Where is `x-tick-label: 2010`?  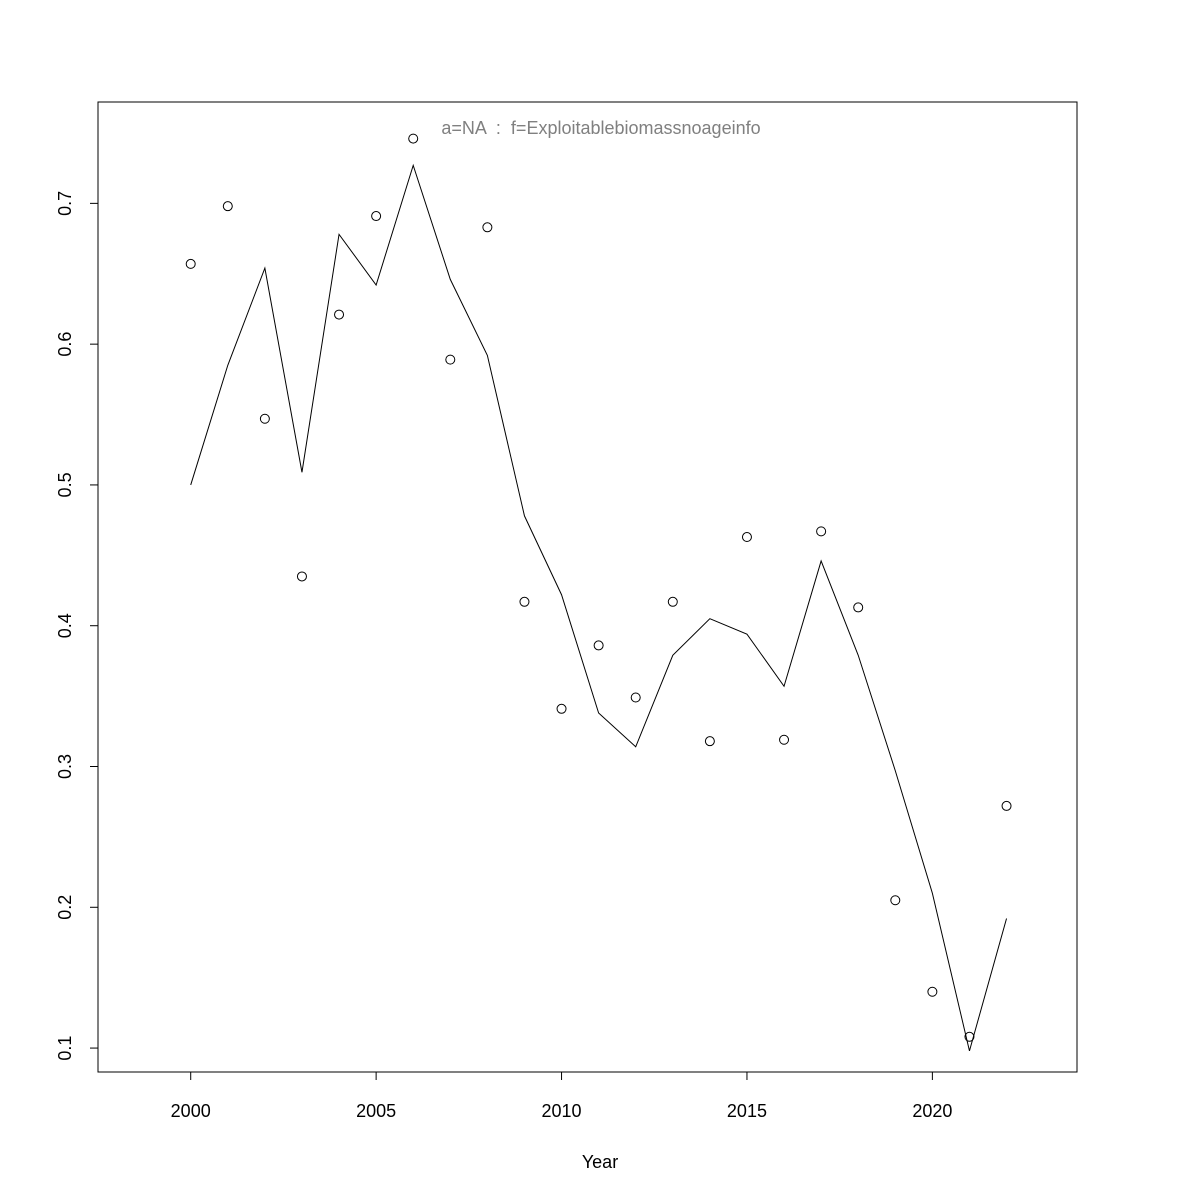
x-tick-label: 2010 is located at coordinates (562, 1111).